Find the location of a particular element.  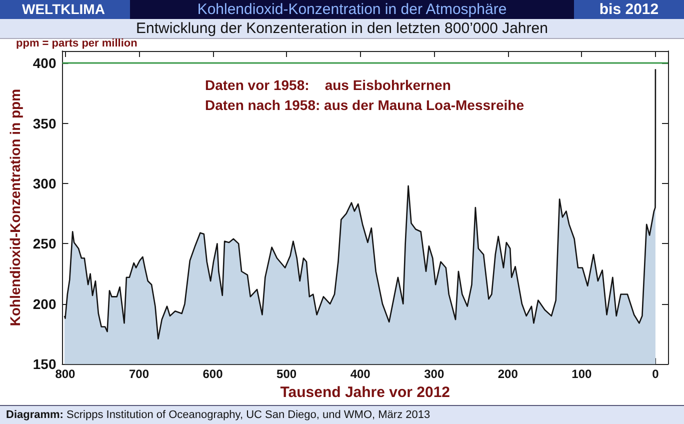

y-tick-label: 200 is located at coordinates (44, 304).